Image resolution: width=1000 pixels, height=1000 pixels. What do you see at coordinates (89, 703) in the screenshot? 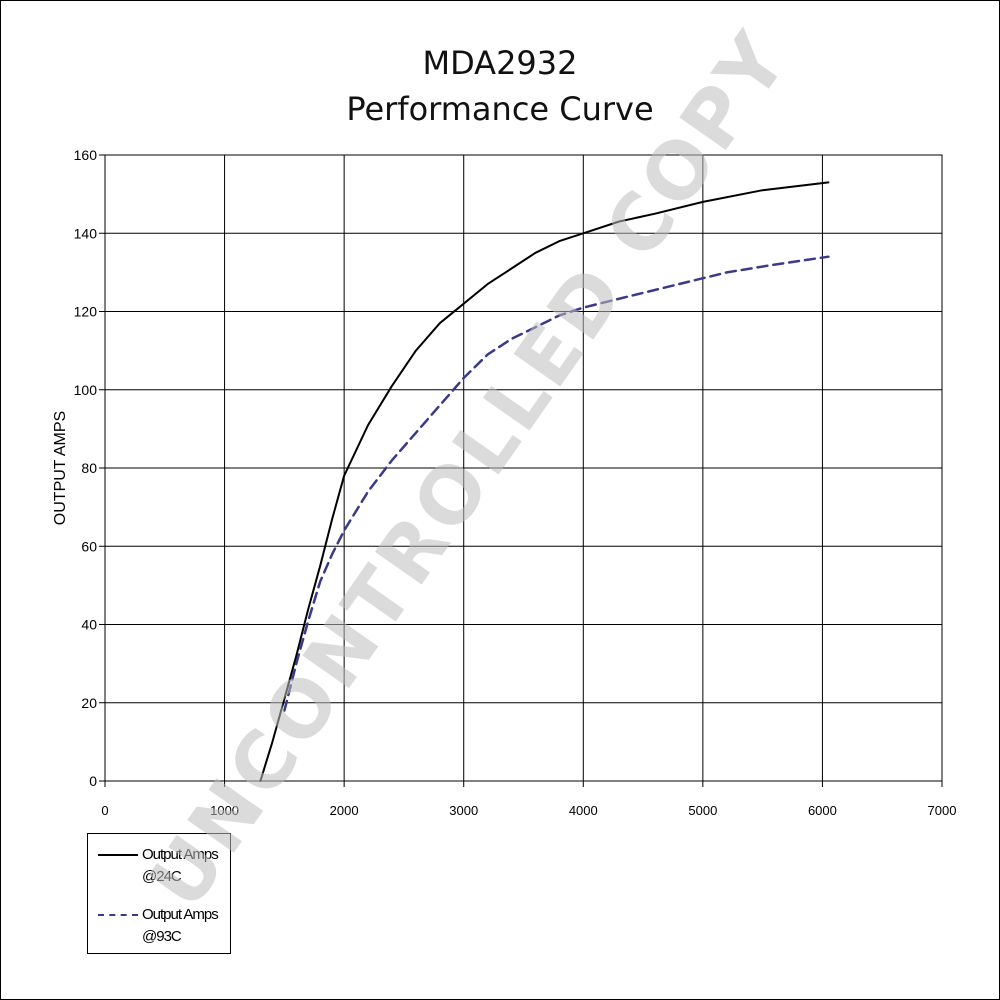
I see `y-tick-label: 20` at bounding box center [89, 703].